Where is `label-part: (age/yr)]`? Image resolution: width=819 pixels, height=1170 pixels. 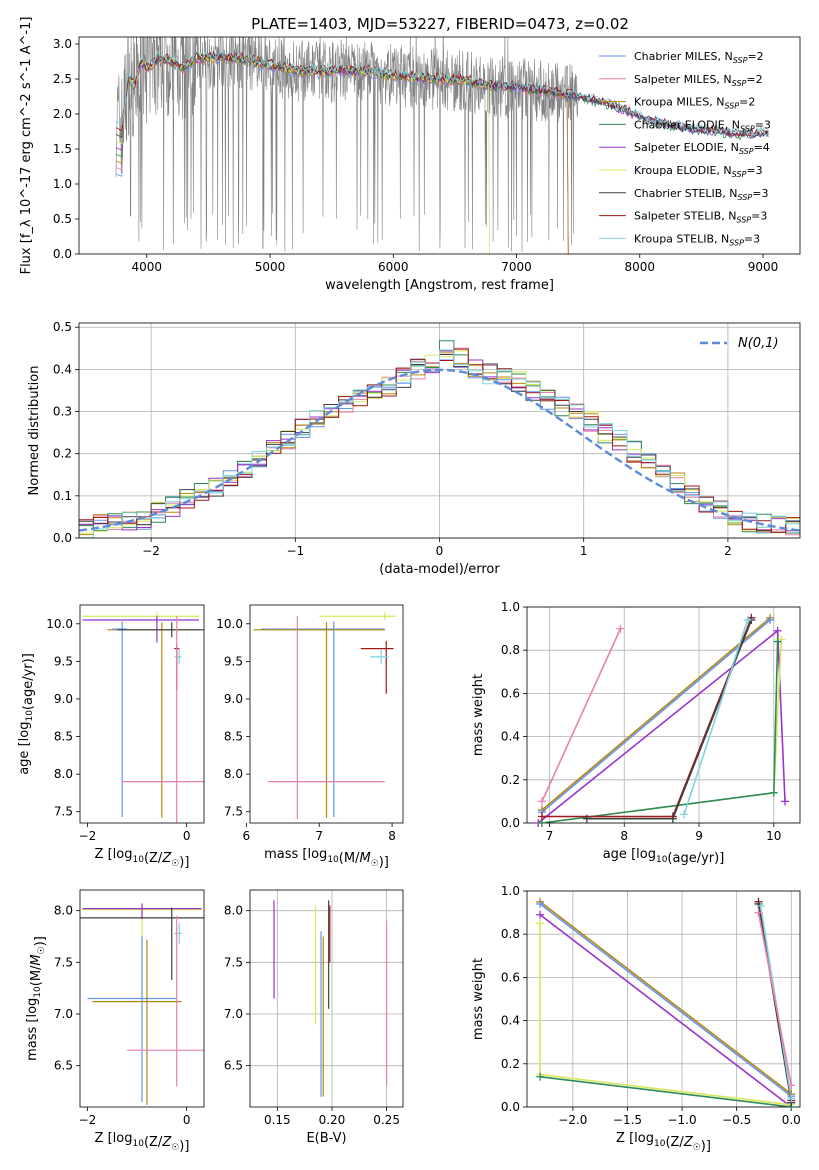
label-part: (age/yr)] is located at coordinates (695, 858).